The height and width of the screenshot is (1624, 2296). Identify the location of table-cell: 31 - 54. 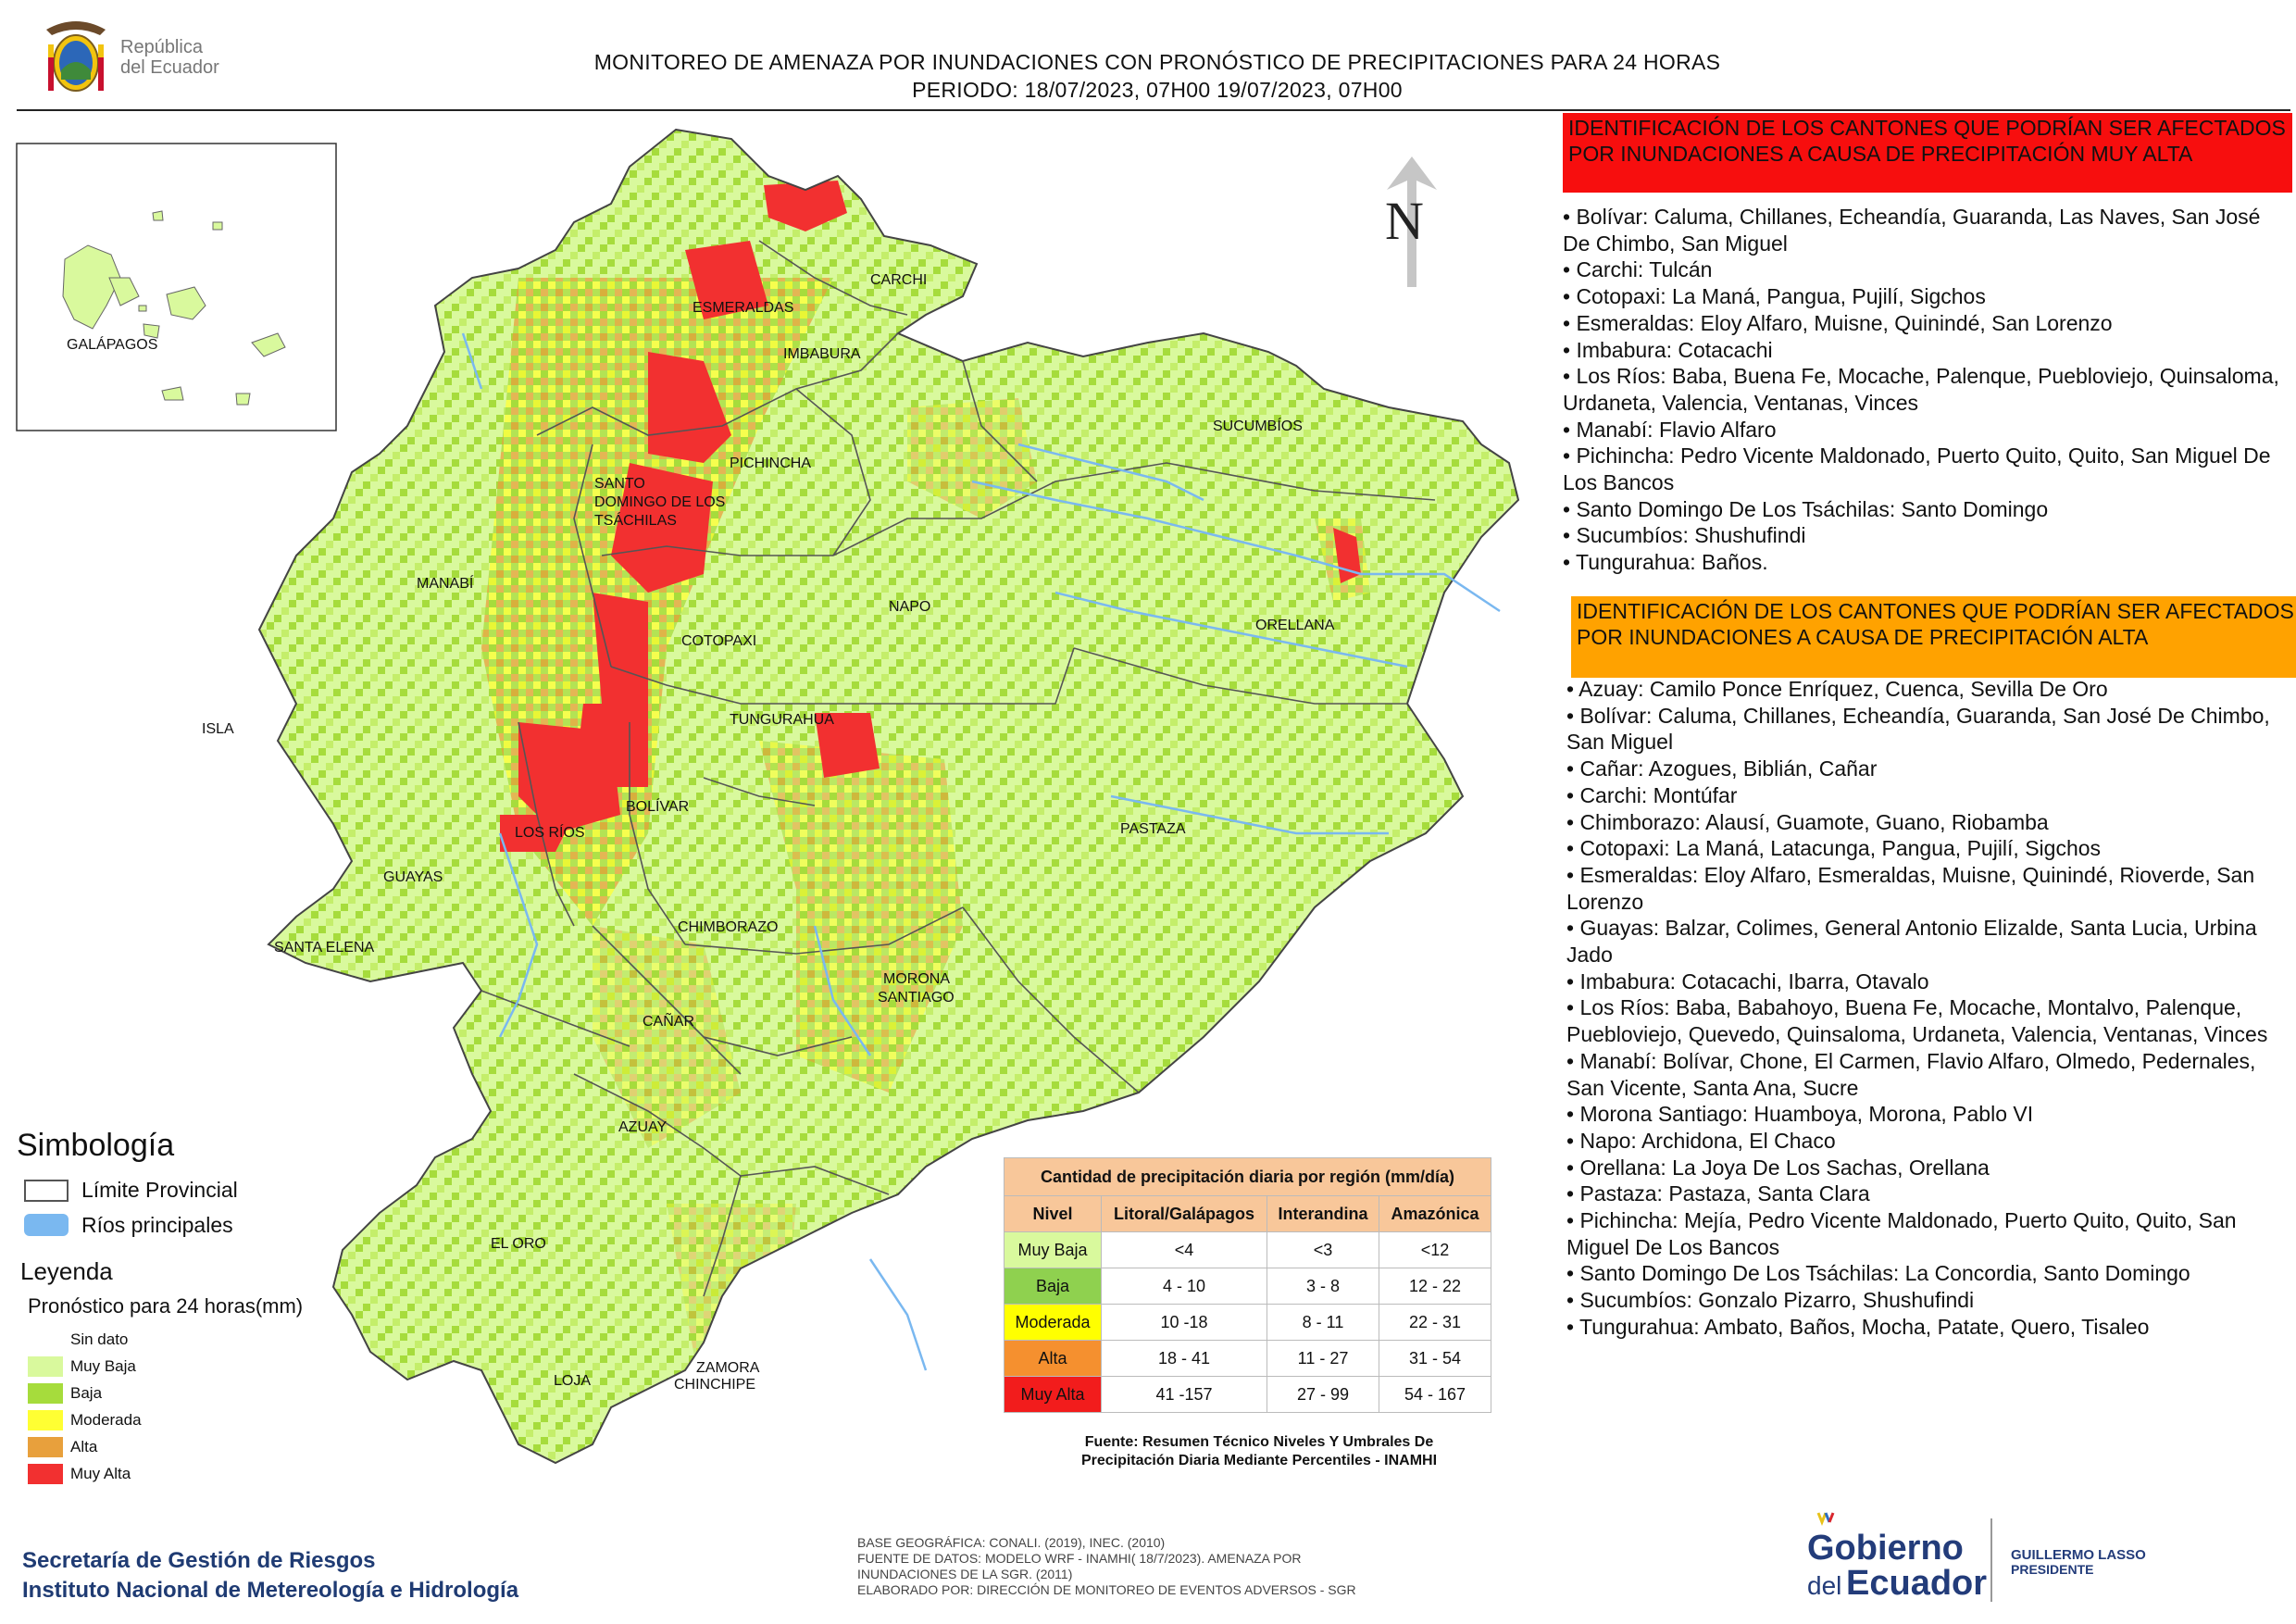
(1435, 1358).